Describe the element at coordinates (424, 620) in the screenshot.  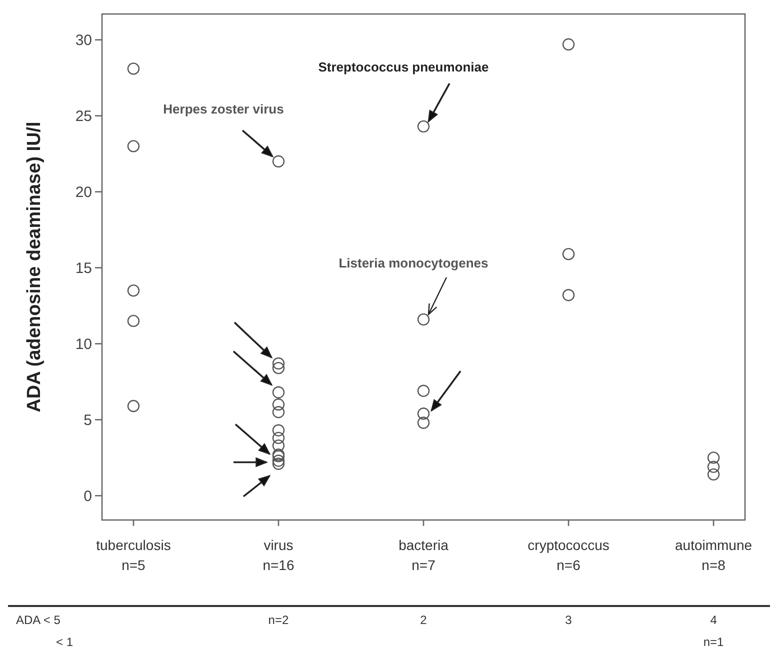
I see `text: 2` at that location.